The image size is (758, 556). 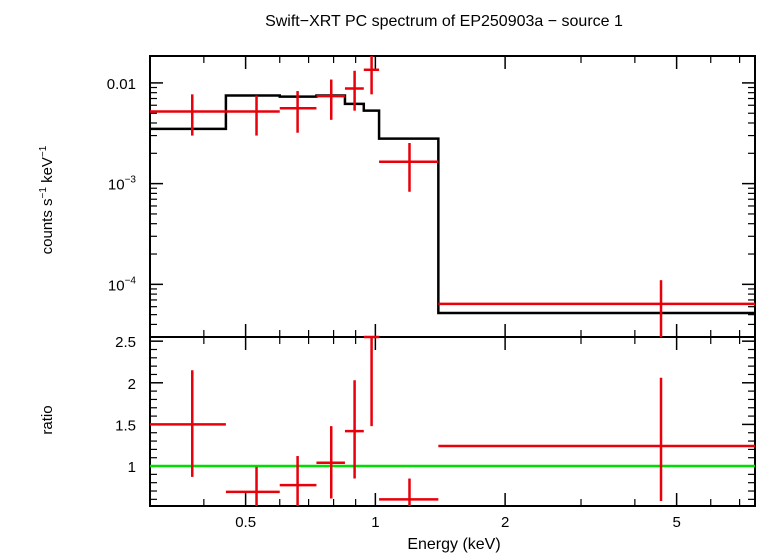 I want to click on y-tick-label: 0.01, so click(x=121, y=84).